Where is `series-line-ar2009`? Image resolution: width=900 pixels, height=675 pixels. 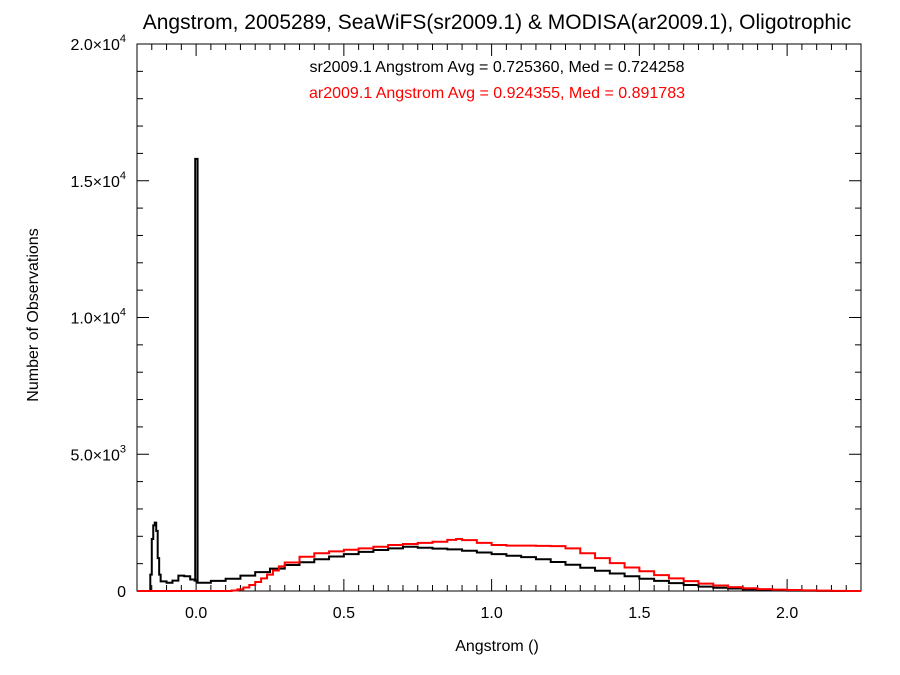
series-line-ar2009 is located at coordinates (499, 565).